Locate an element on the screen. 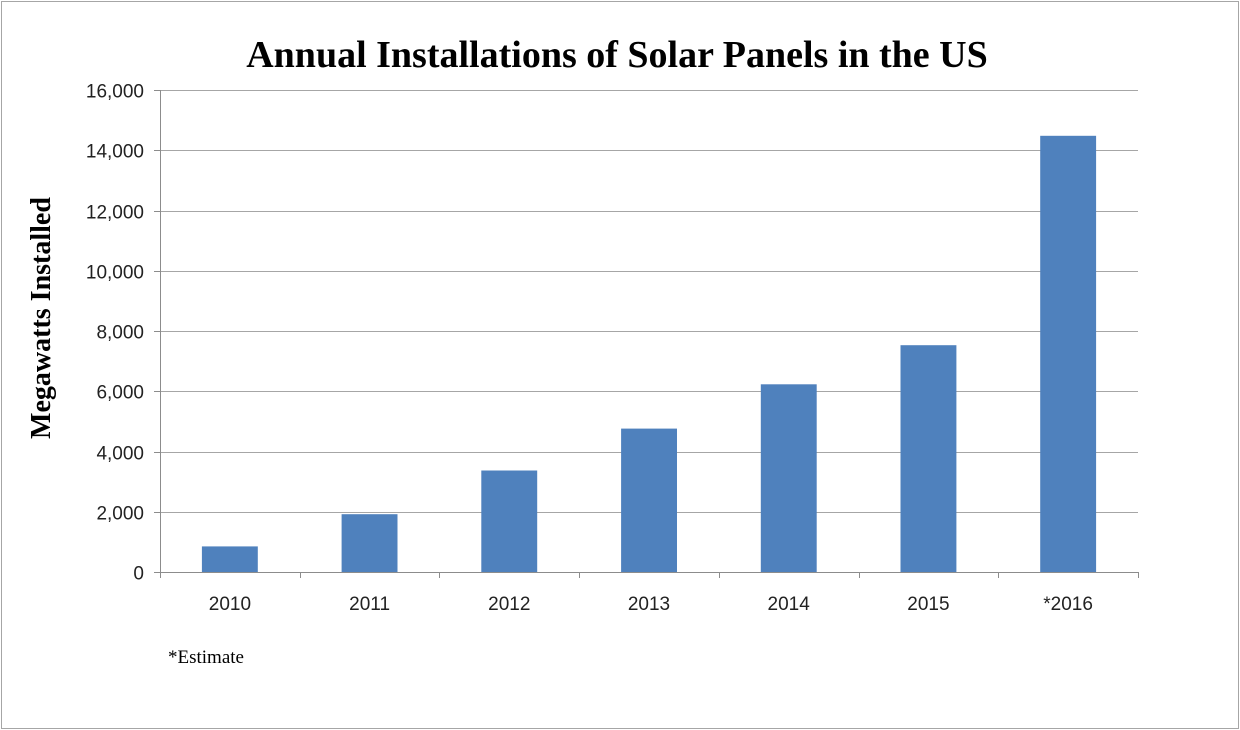 This screenshot has width=1240, height=730. x-axis-ticks: 2010 2011 2012 2013 2014 2015 *2016 is located at coordinates (649, 593).